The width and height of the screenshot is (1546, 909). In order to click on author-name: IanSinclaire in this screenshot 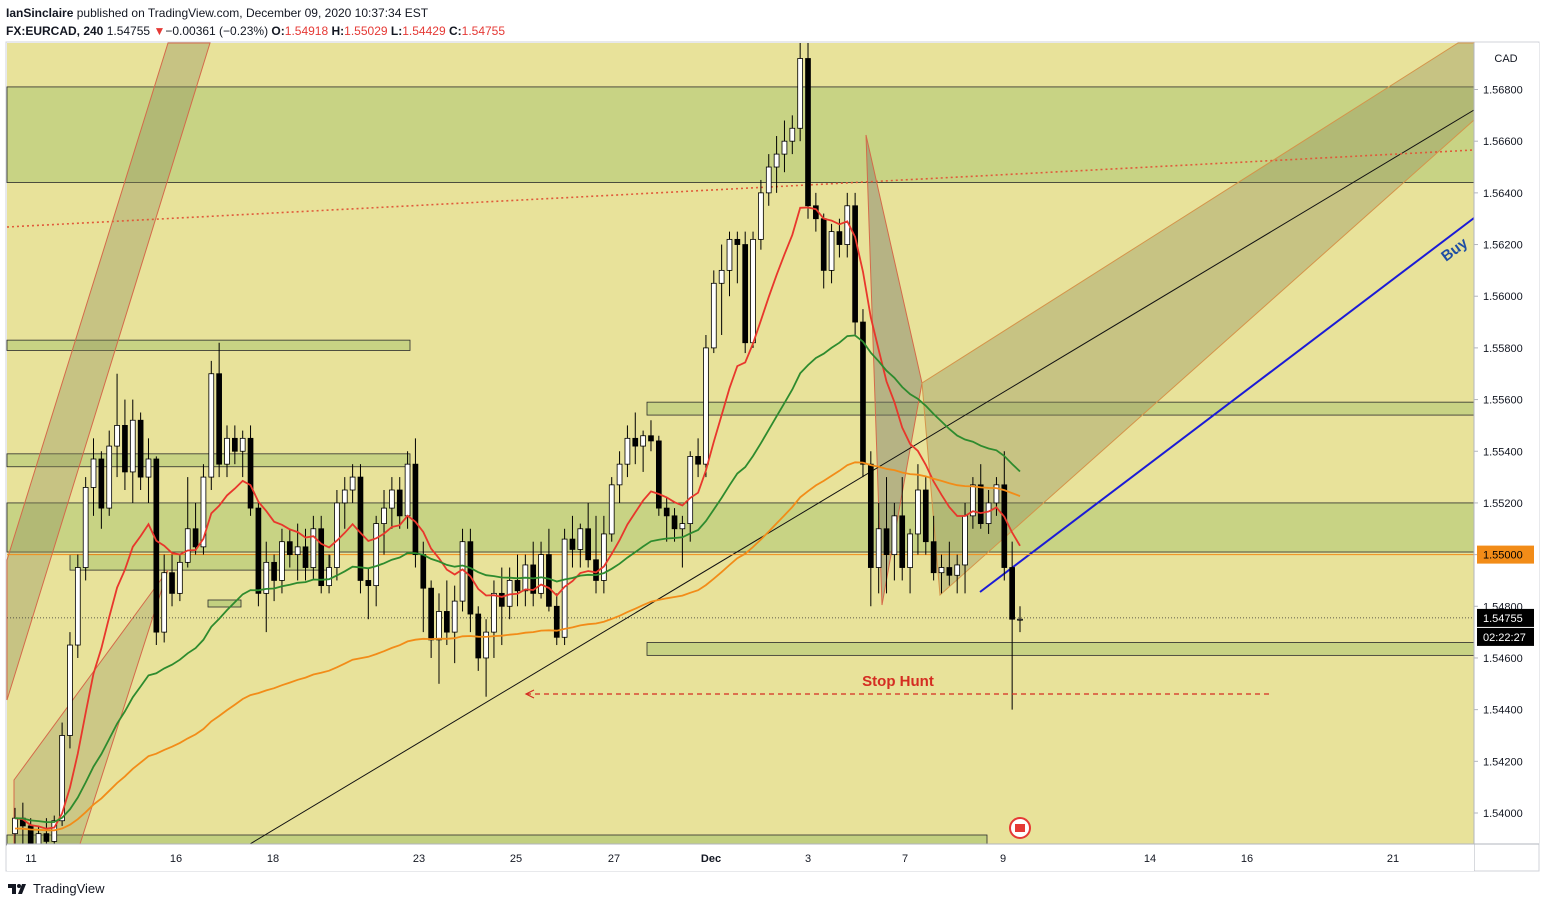, I will do `click(40, 13)`.